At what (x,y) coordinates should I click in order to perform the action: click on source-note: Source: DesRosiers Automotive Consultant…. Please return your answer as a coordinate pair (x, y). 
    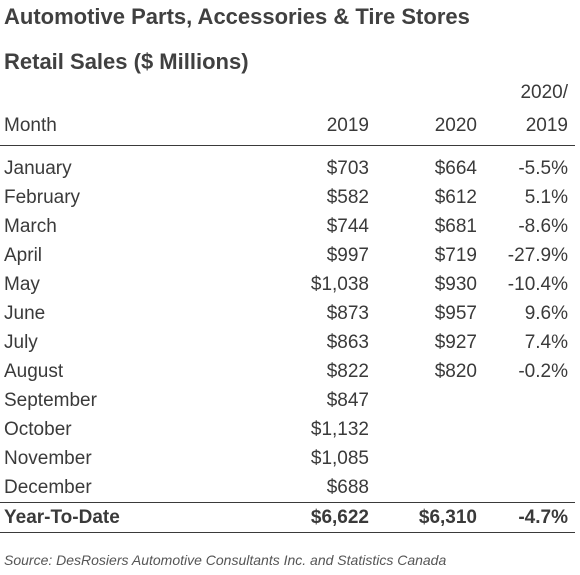
    Looking at the image, I should click on (225, 560).